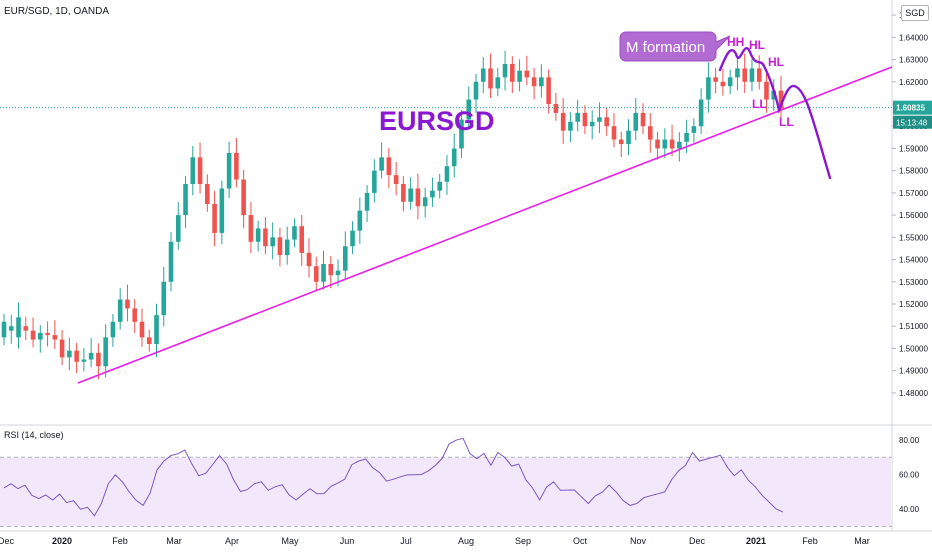  What do you see at coordinates (735, 42) in the screenshot?
I see `swing-label: HH` at bounding box center [735, 42].